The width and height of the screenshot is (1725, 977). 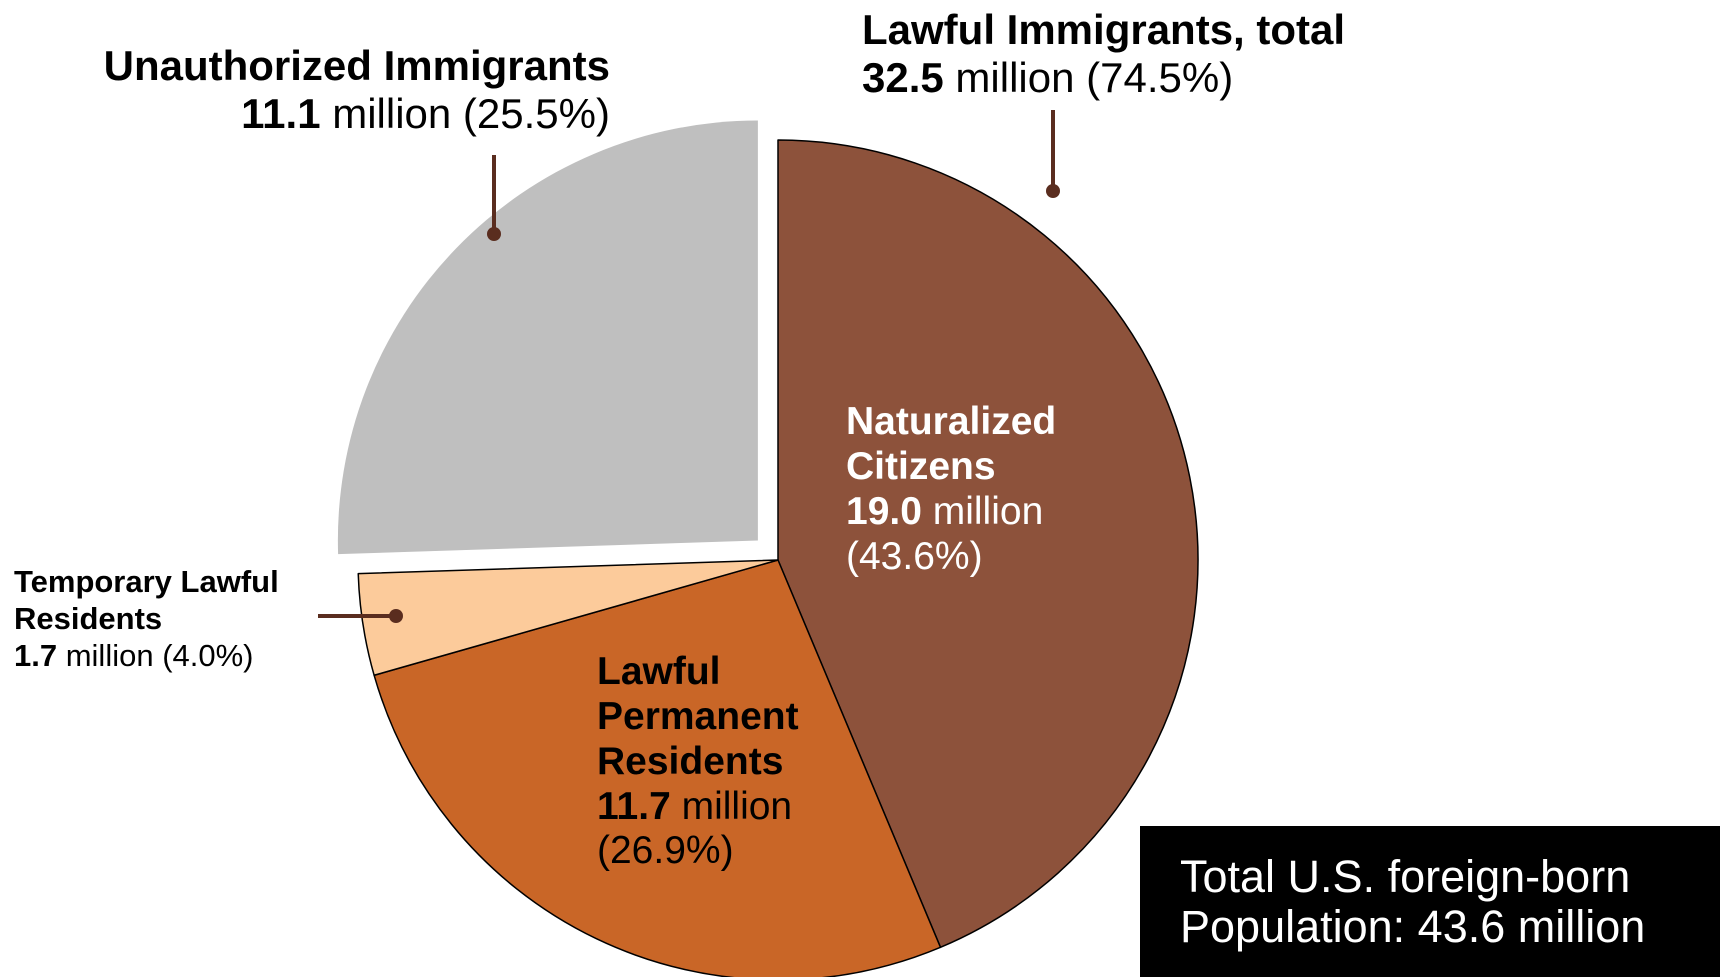 I want to click on label-naturalized-name-2: Citizens, so click(x=921, y=466).